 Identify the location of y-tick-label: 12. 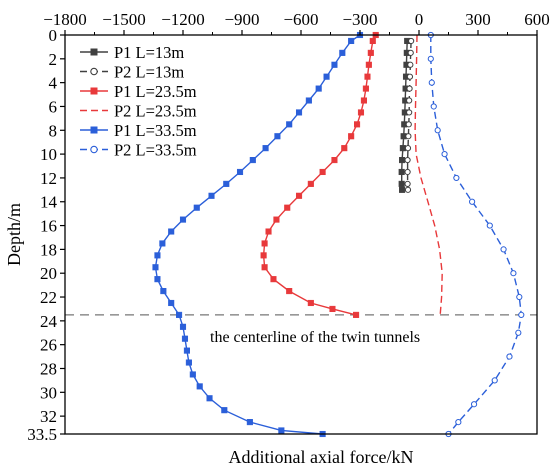
(48, 178).